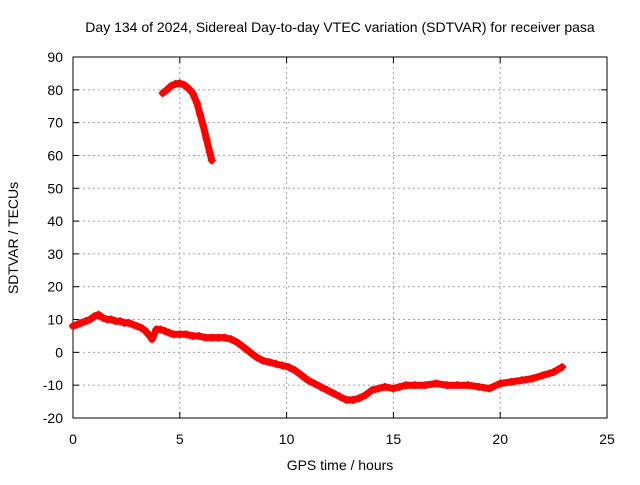  I want to click on y-tick-label: 80, so click(55, 90).